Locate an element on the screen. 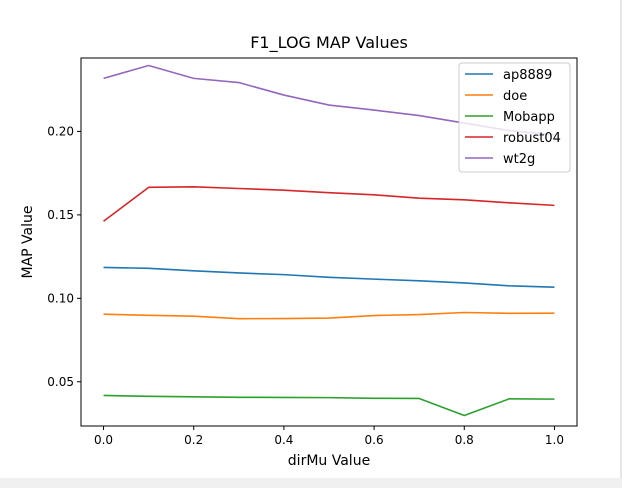 Image resolution: width=622 pixels, height=488 pixels. series-line-Mobapp is located at coordinates (329, 405).